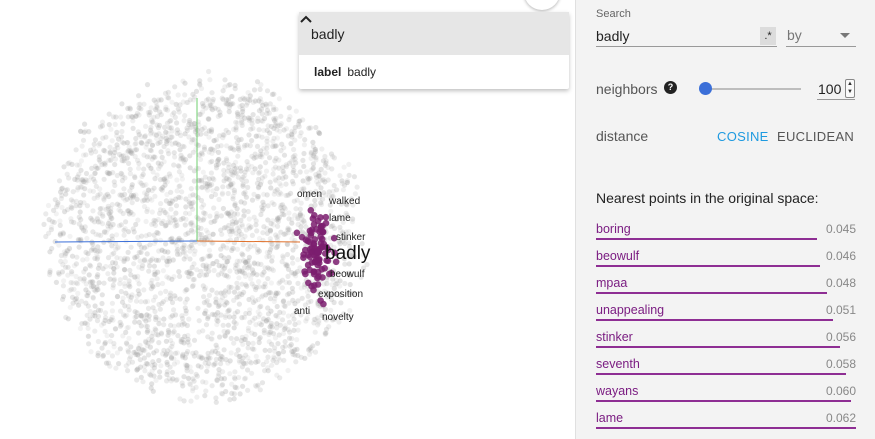  What do you see at coordinates (340, 294) in the screenshot?
I see `label-exposition: exposition` at bounding box center [340, 294].